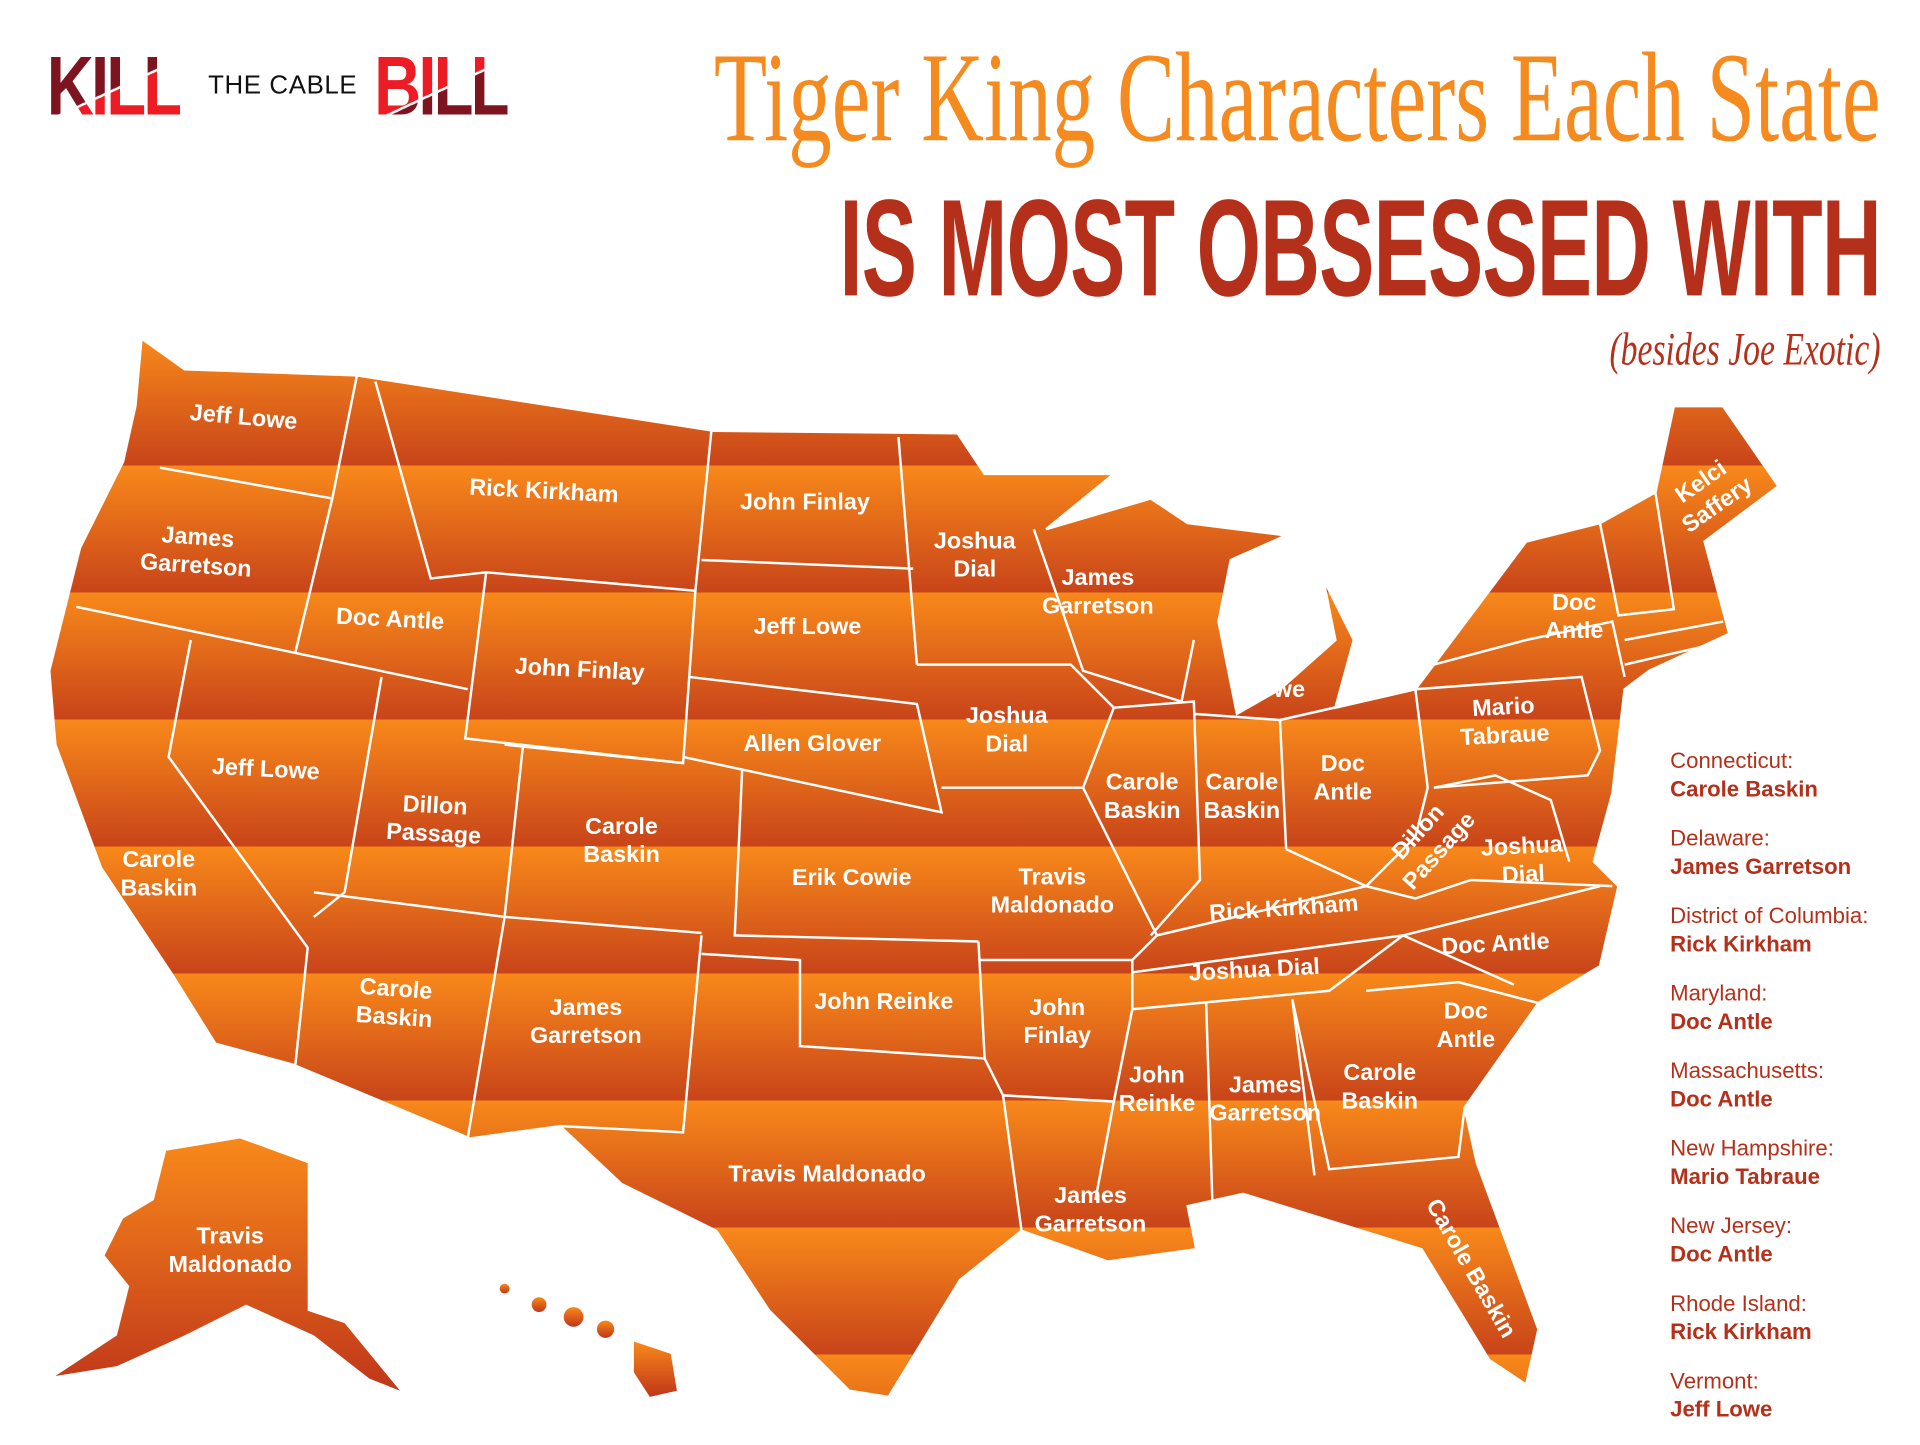 This screenshot has height=1445, width=1920. I want to click on hawaii-shape, so click(588, 1340).